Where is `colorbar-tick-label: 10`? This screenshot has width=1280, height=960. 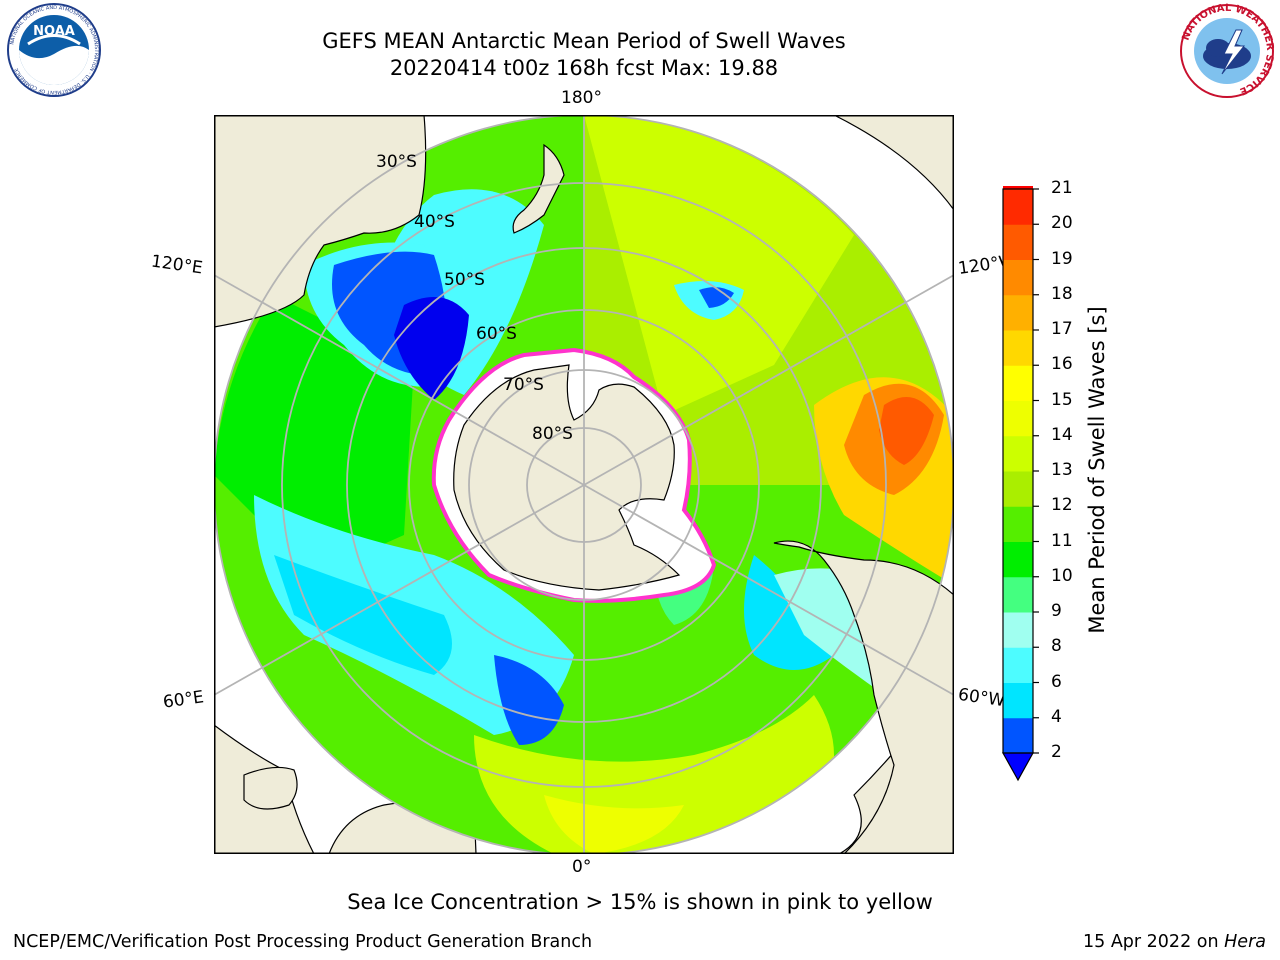 colorbar-tick-label: 10 is located at coordinates (1062, 575).